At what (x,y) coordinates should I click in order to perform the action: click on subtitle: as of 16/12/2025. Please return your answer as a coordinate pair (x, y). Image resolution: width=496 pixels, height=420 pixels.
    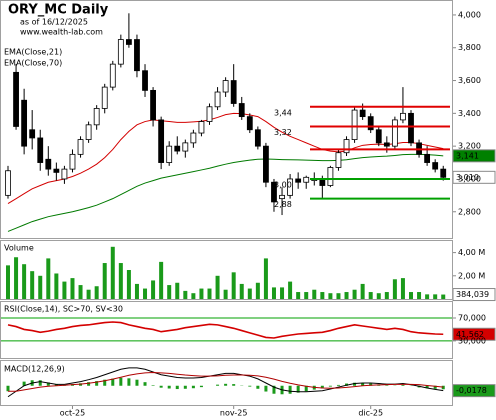
    Looking at the image, I should click on (54, 22).